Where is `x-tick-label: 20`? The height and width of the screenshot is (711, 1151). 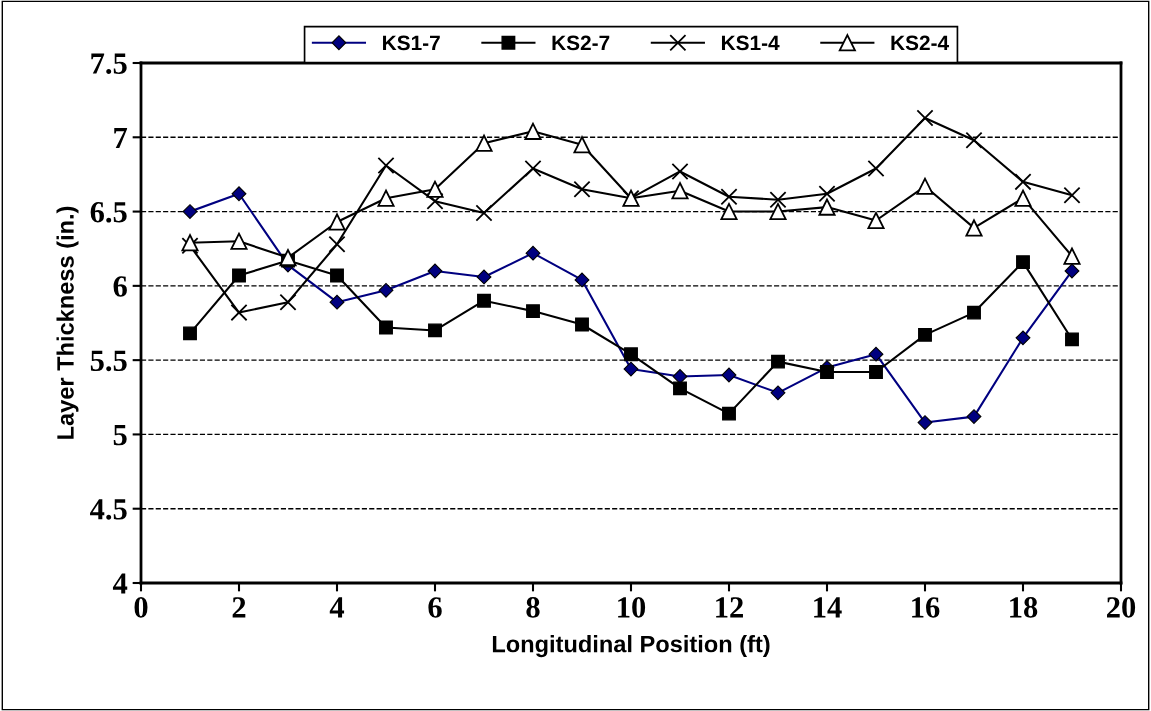
x-tick-label: 20 is located at coordinates (1121, 607).